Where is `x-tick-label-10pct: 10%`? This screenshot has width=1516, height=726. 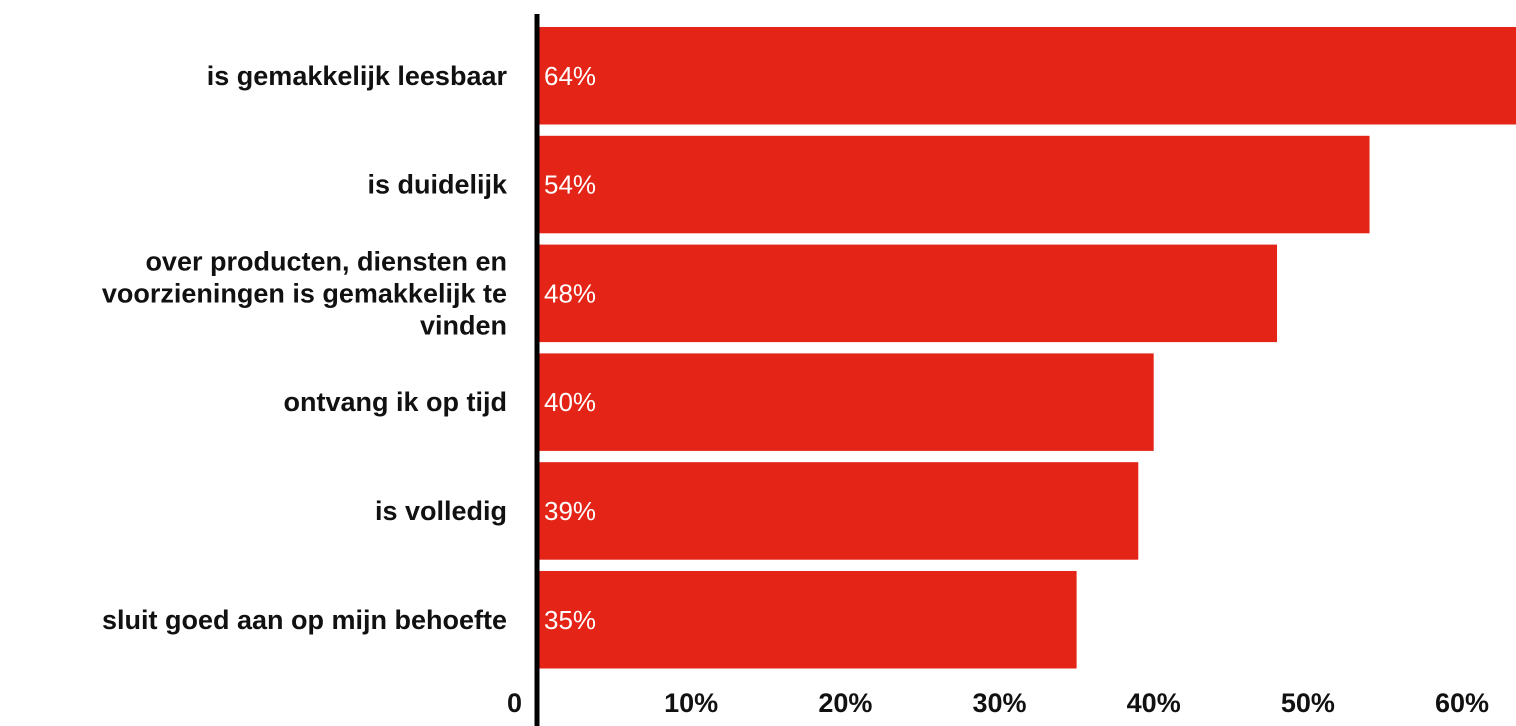
x-tick-label-10pct: 10% is located at coordinates (691, 703).